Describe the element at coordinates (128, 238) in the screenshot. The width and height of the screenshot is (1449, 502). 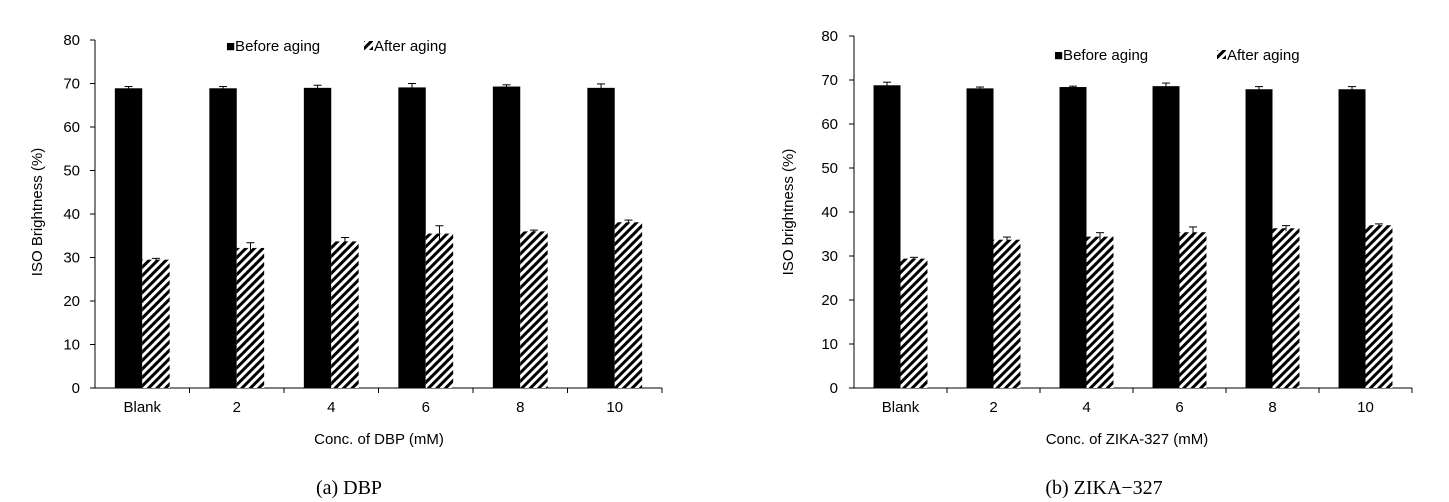
I see `chart-dbp-bar-before-blank` at that location.